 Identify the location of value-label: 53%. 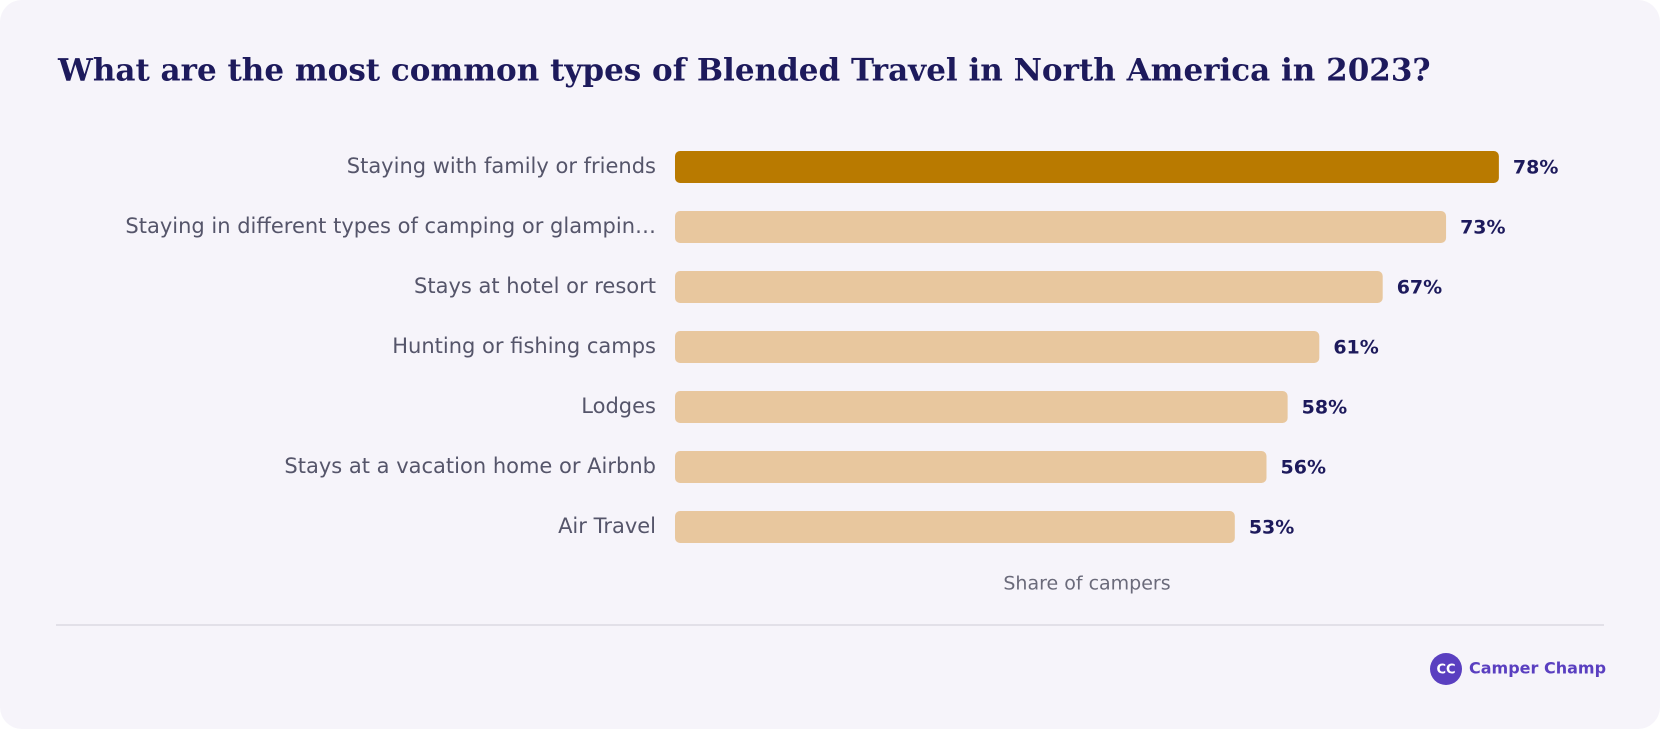
(1271, 528).